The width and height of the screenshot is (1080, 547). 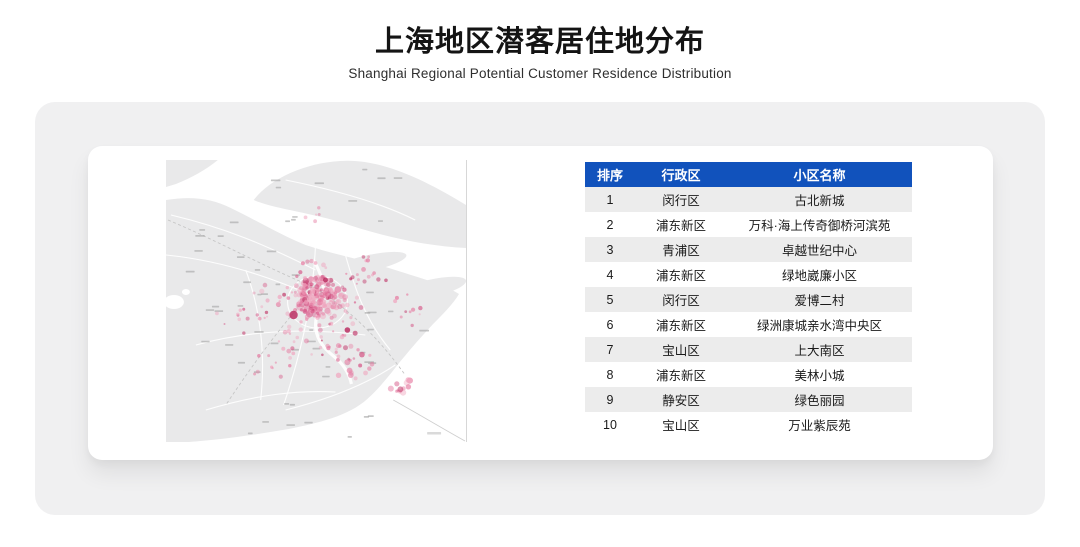 What do you see at coordinates (175, 302) in the screenshot?
I see `map-dianshan-lake` at bounding box center [175, 302].